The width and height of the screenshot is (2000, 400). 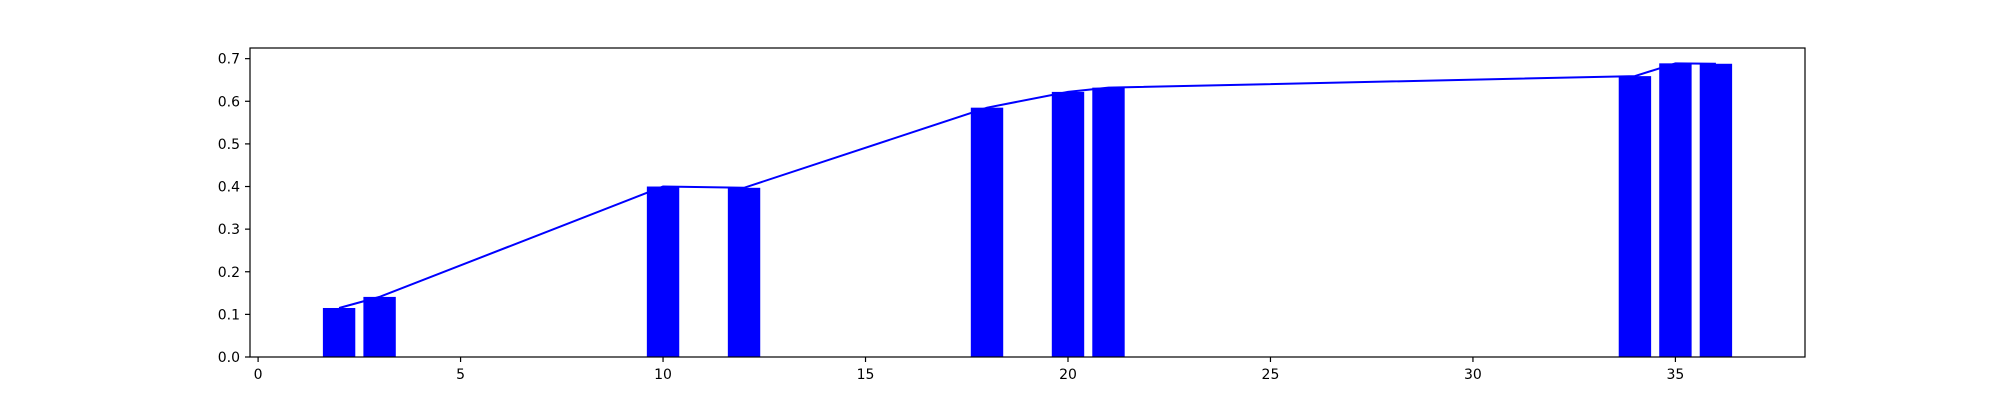 What do you see at coordinates (229, 145) in the screenshot?
I see `y-tick-label-5: 0.5` at bounding box center [229, 145].